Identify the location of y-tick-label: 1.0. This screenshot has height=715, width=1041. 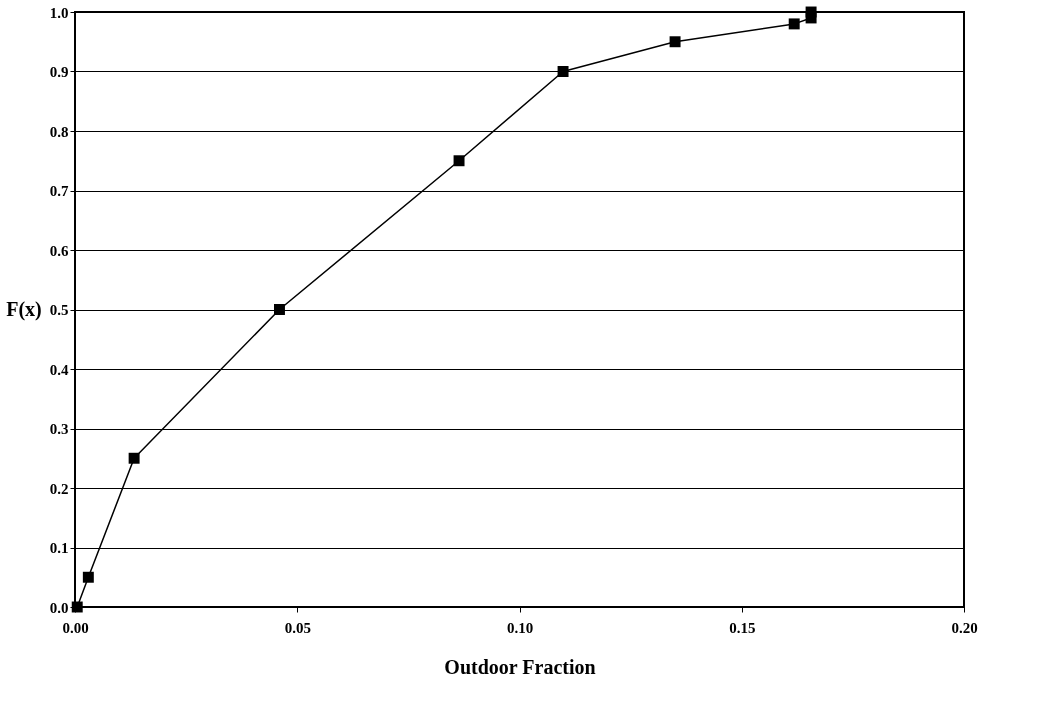
(59, 12).